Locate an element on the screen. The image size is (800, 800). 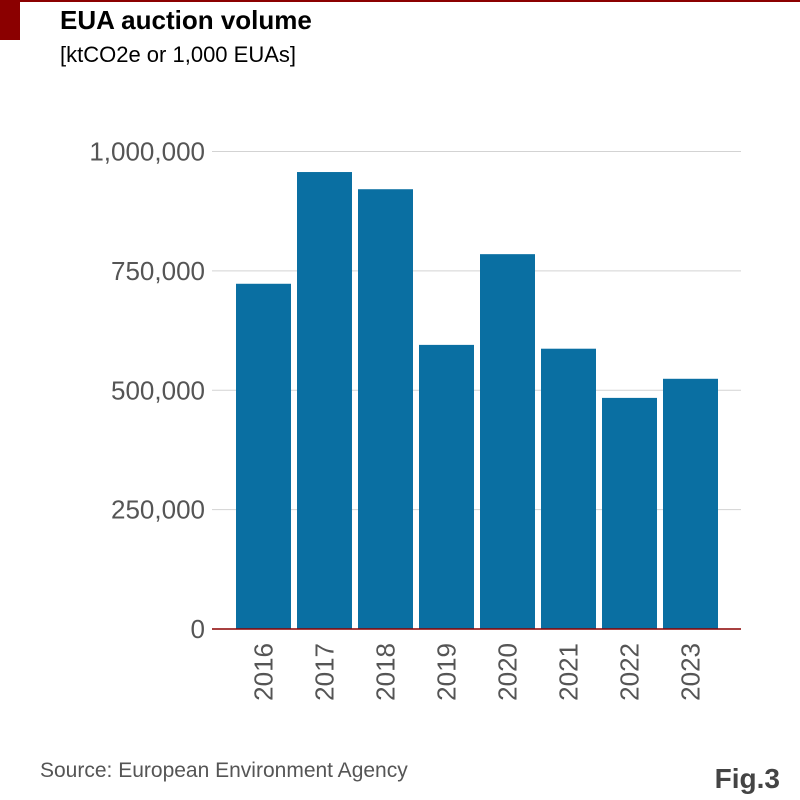
accent-block is located at coordinates (10, 20).